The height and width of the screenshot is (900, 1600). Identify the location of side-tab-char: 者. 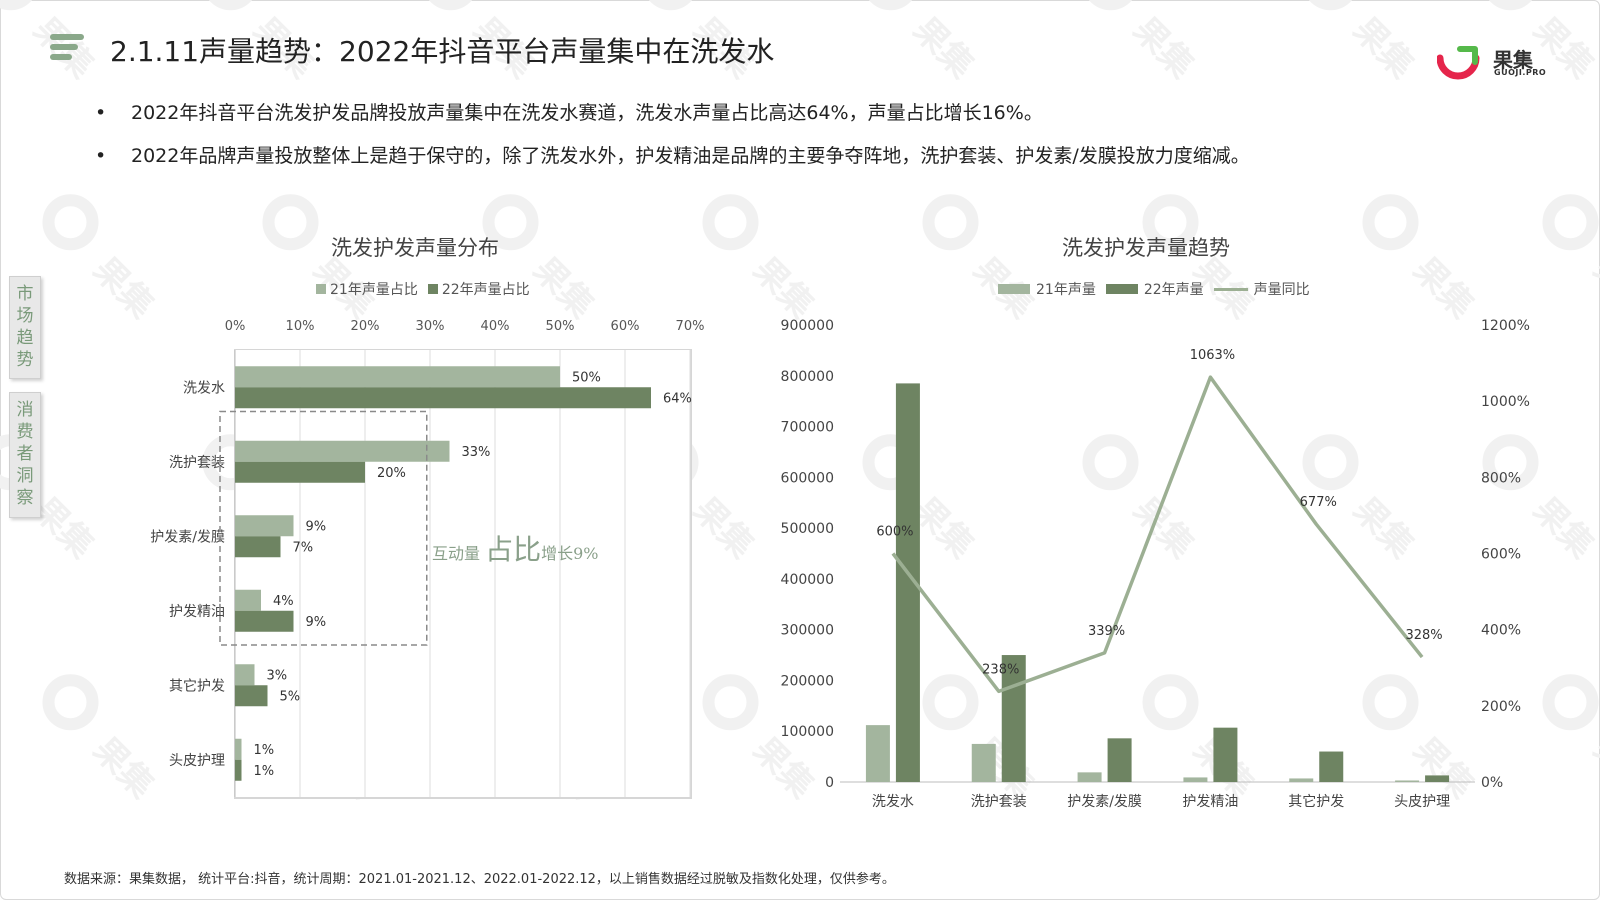
(25, 454).